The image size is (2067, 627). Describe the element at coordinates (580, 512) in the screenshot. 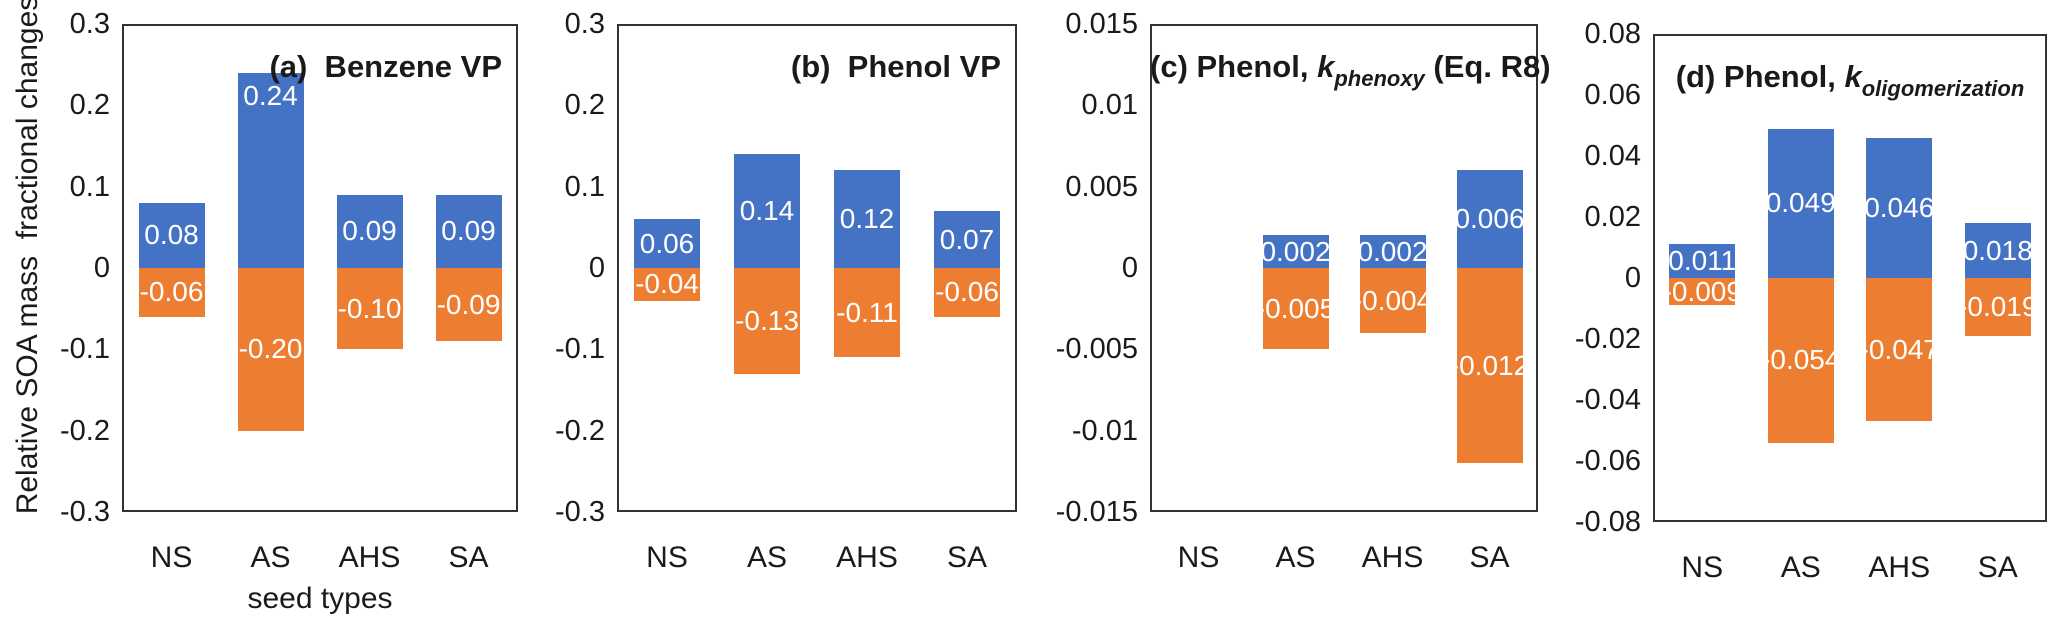

I see `y-tick-label-b: -0.3` at that location.